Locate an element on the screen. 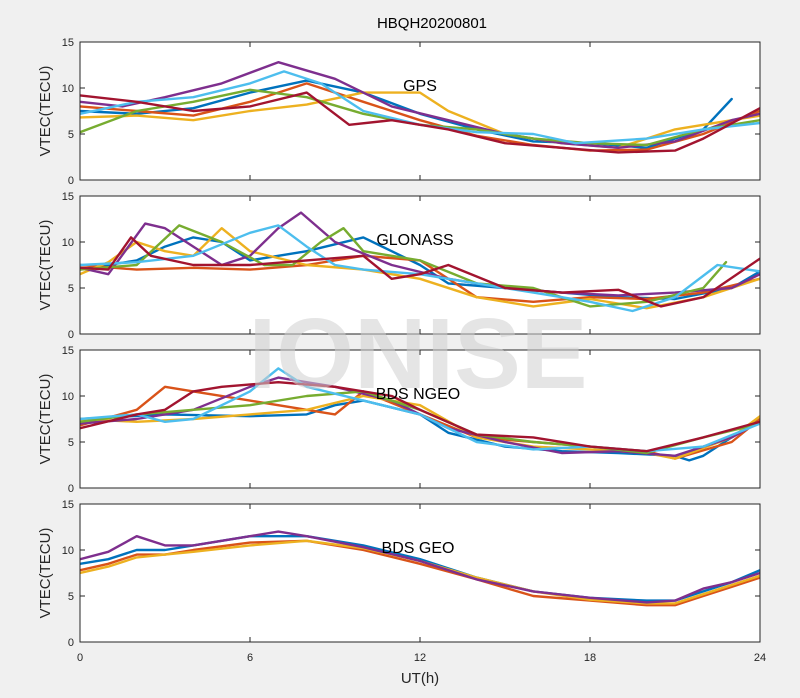  x-axis-label: UT(h) is located at coordinates (420, 678).